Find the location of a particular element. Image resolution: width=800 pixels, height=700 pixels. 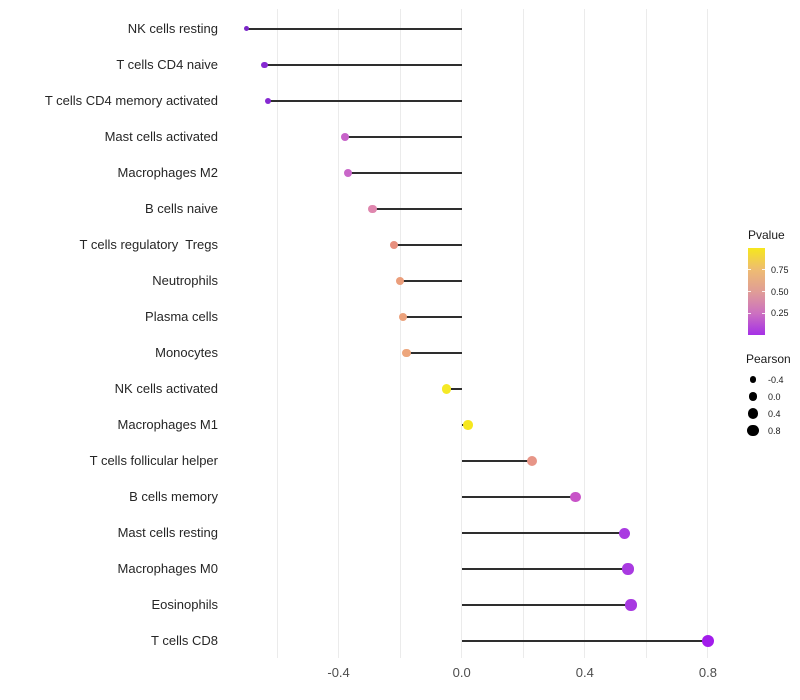

pearson-legend-entry: -0.4 is located at coordinates (773, 379).